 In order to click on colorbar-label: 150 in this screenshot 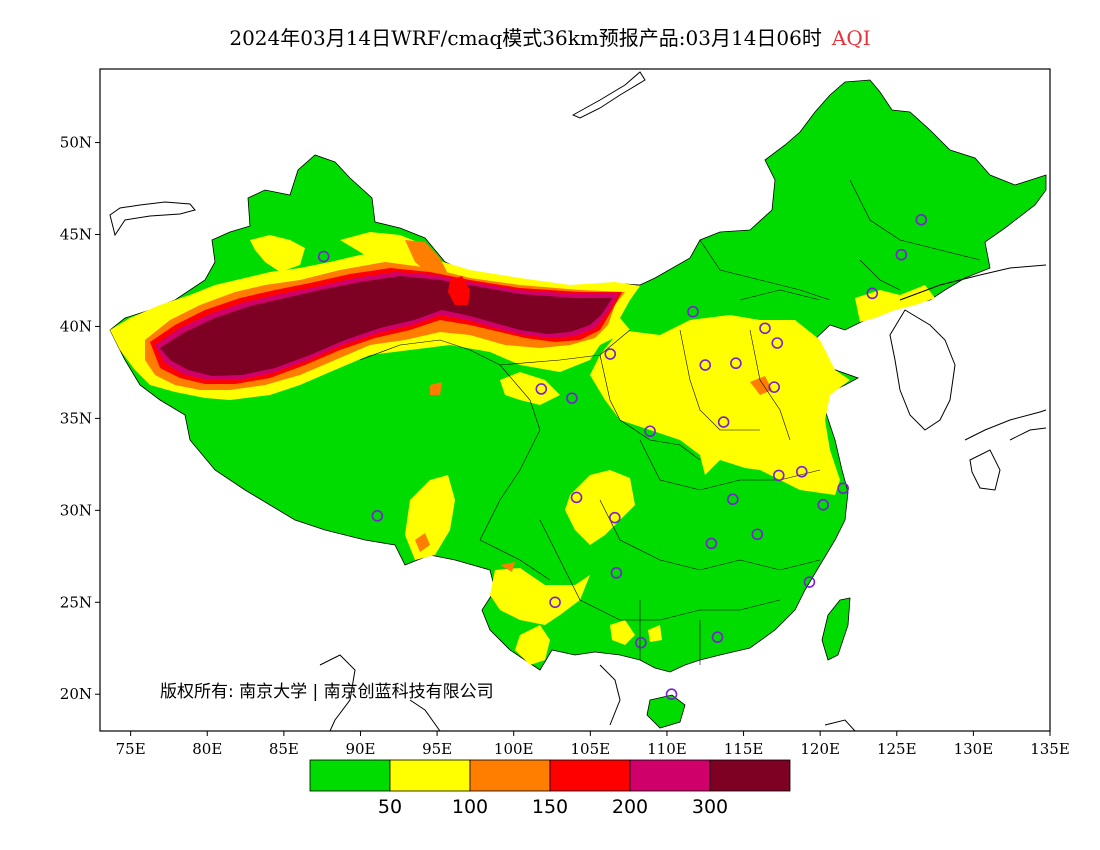, I will do `click(550, 807)`.